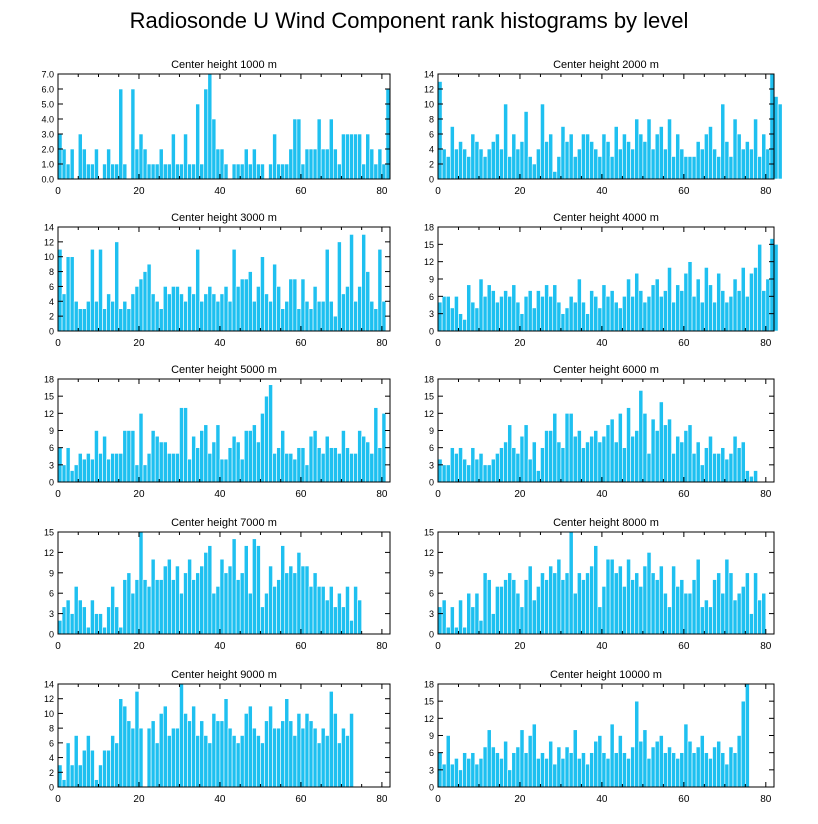  What do you see at coordinates (599, 432) in the screenshot?
I see `histogram-panel: Center height 6000 m 0 20 40 60 80 0 3 6 9 12 15 18` at bounding box center [599, 432].